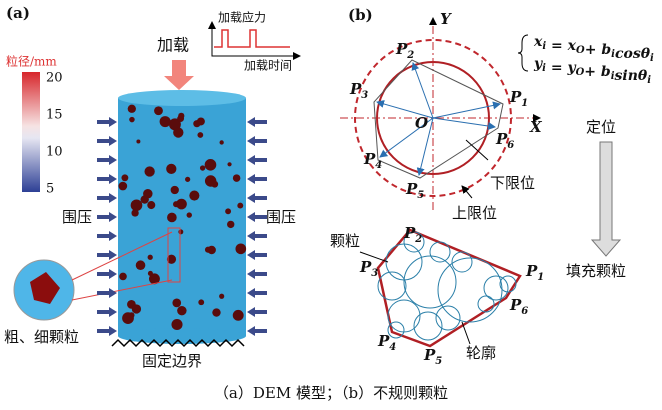  What do you see at coordinates (540, 277) in the screenshot?
I see `point-subscript: 1` at bounding box center [540, 277].